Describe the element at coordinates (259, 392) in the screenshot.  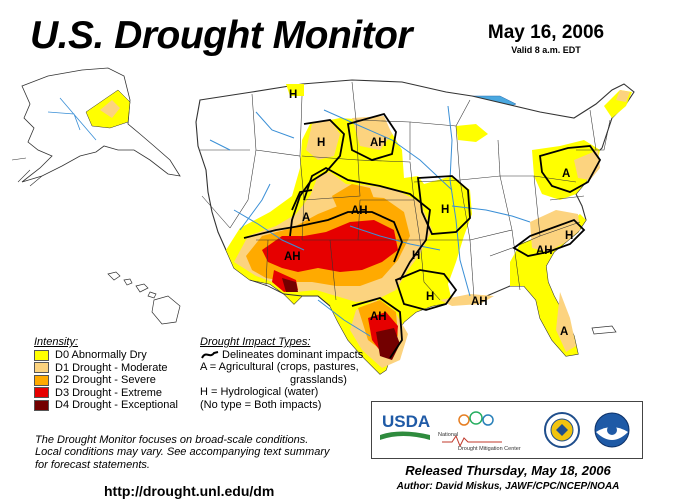
I see `impact-line-4: H = Hydrological (water)` at that location.